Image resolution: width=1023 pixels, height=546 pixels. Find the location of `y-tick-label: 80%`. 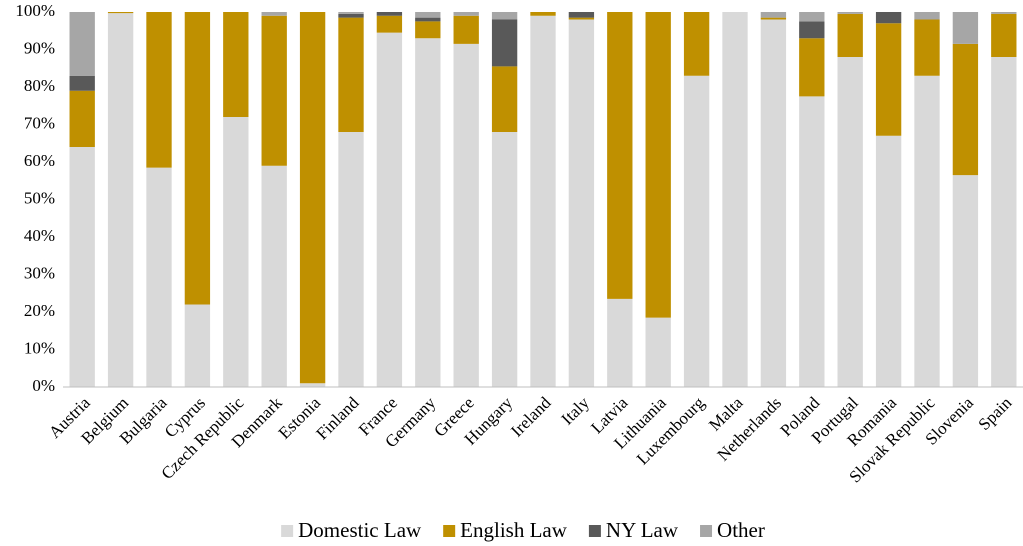

y-tick-label: 80% is located at coordinates (39, 85).